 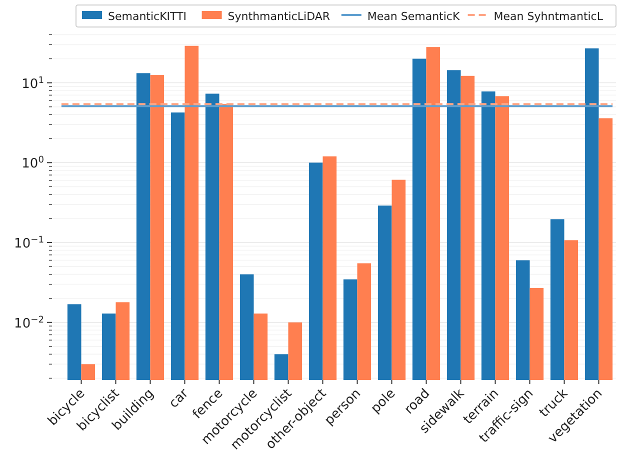 What do you see at coordinates (179, 399) in the screenshot?
I see `x-tick-label: car` at bounding box center [179, 399].